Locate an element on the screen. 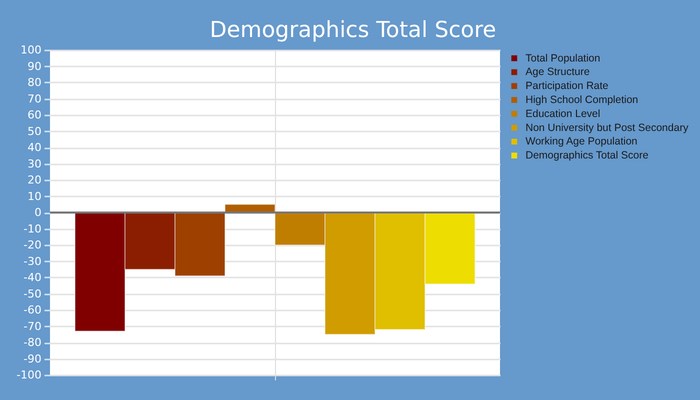  y-tick-label: 20 is located at coordinates (35, 180).